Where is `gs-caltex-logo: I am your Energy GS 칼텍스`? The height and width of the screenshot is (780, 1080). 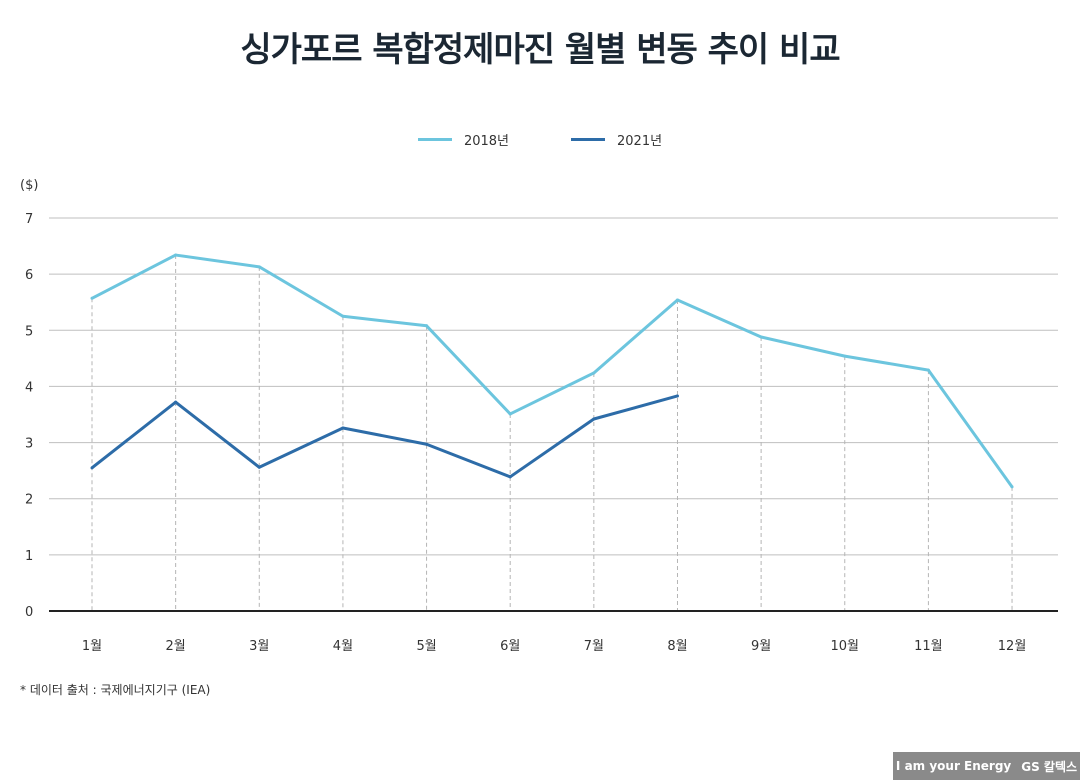
gs-caltex-logo: I am your Energy GS 칼텍스 is located at coordinates (986, 766).